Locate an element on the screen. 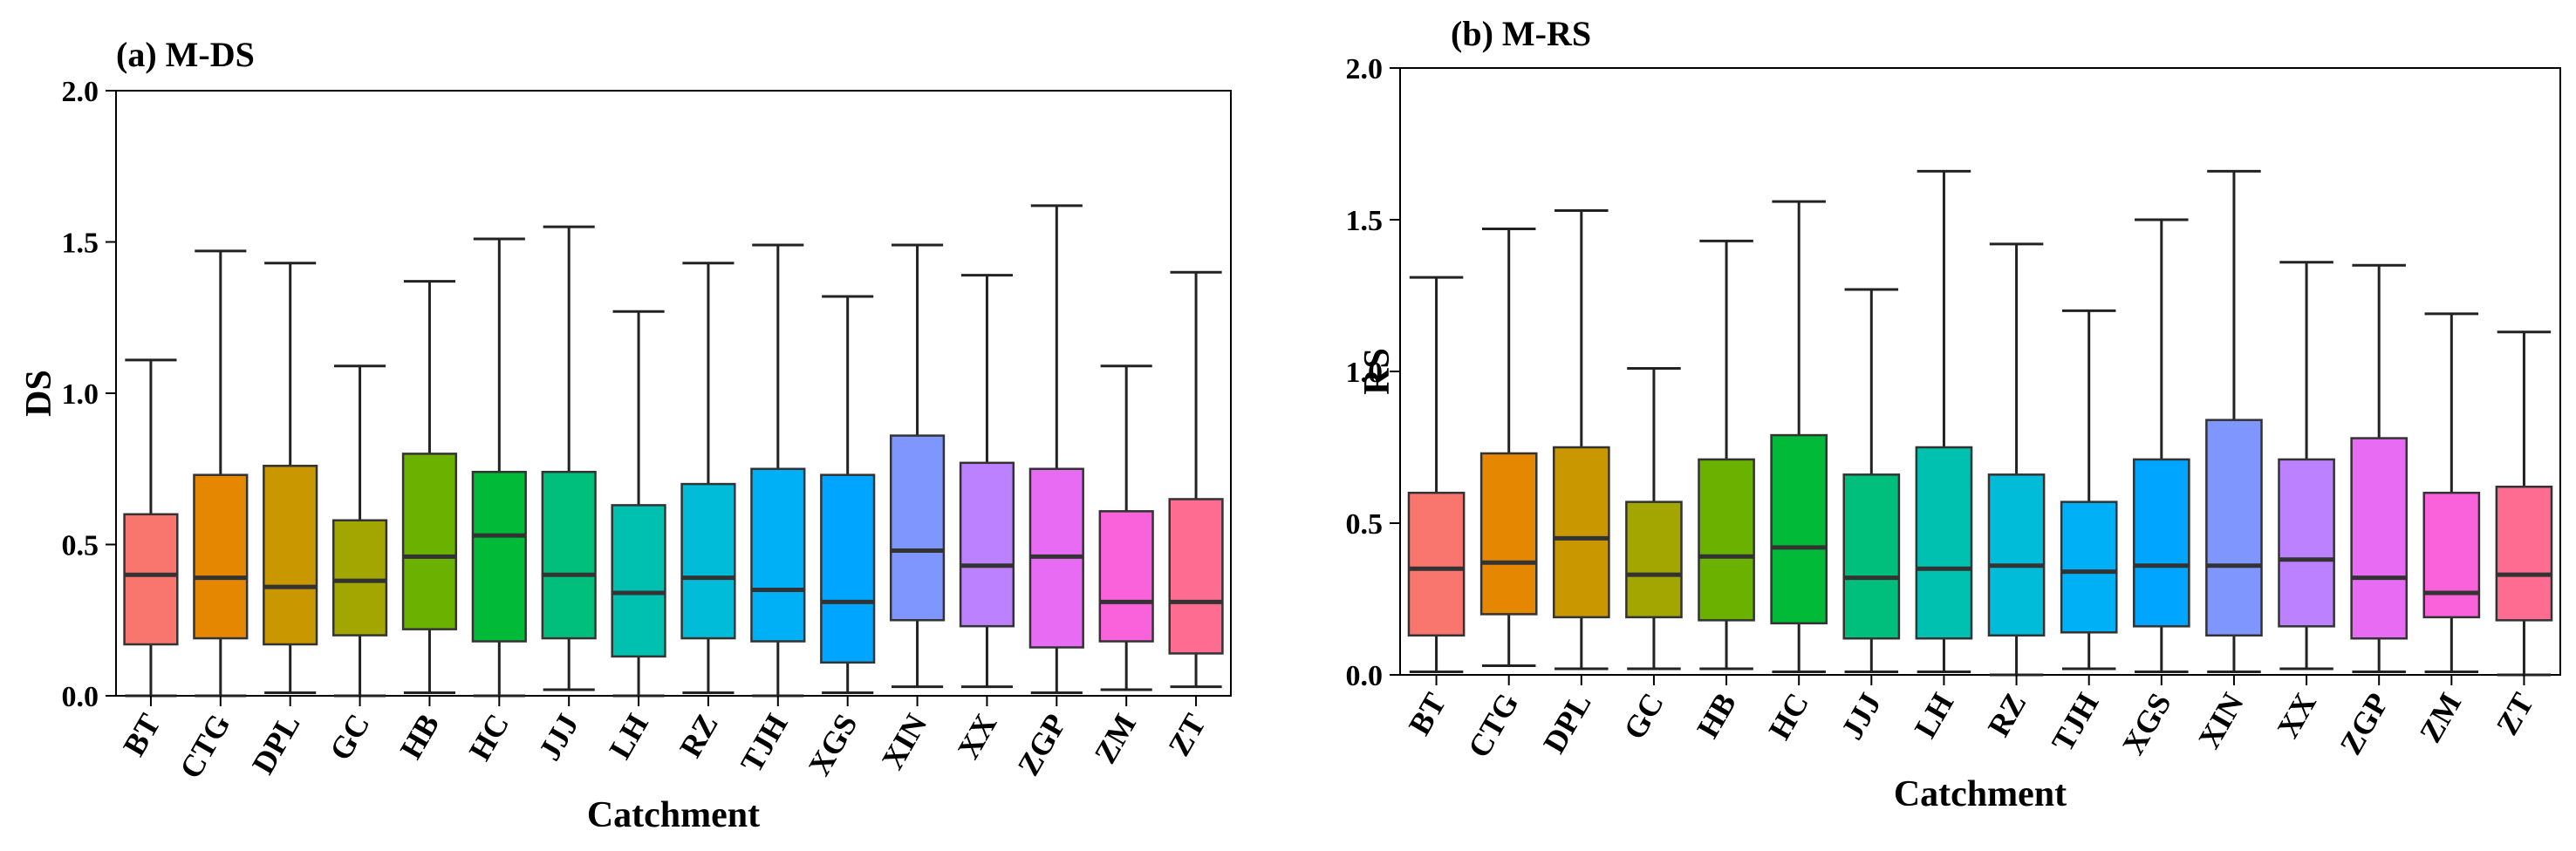 Image resolution: width=2576 pixels, height=851 pixels. box-dpl is located at coordinates (290, 478).